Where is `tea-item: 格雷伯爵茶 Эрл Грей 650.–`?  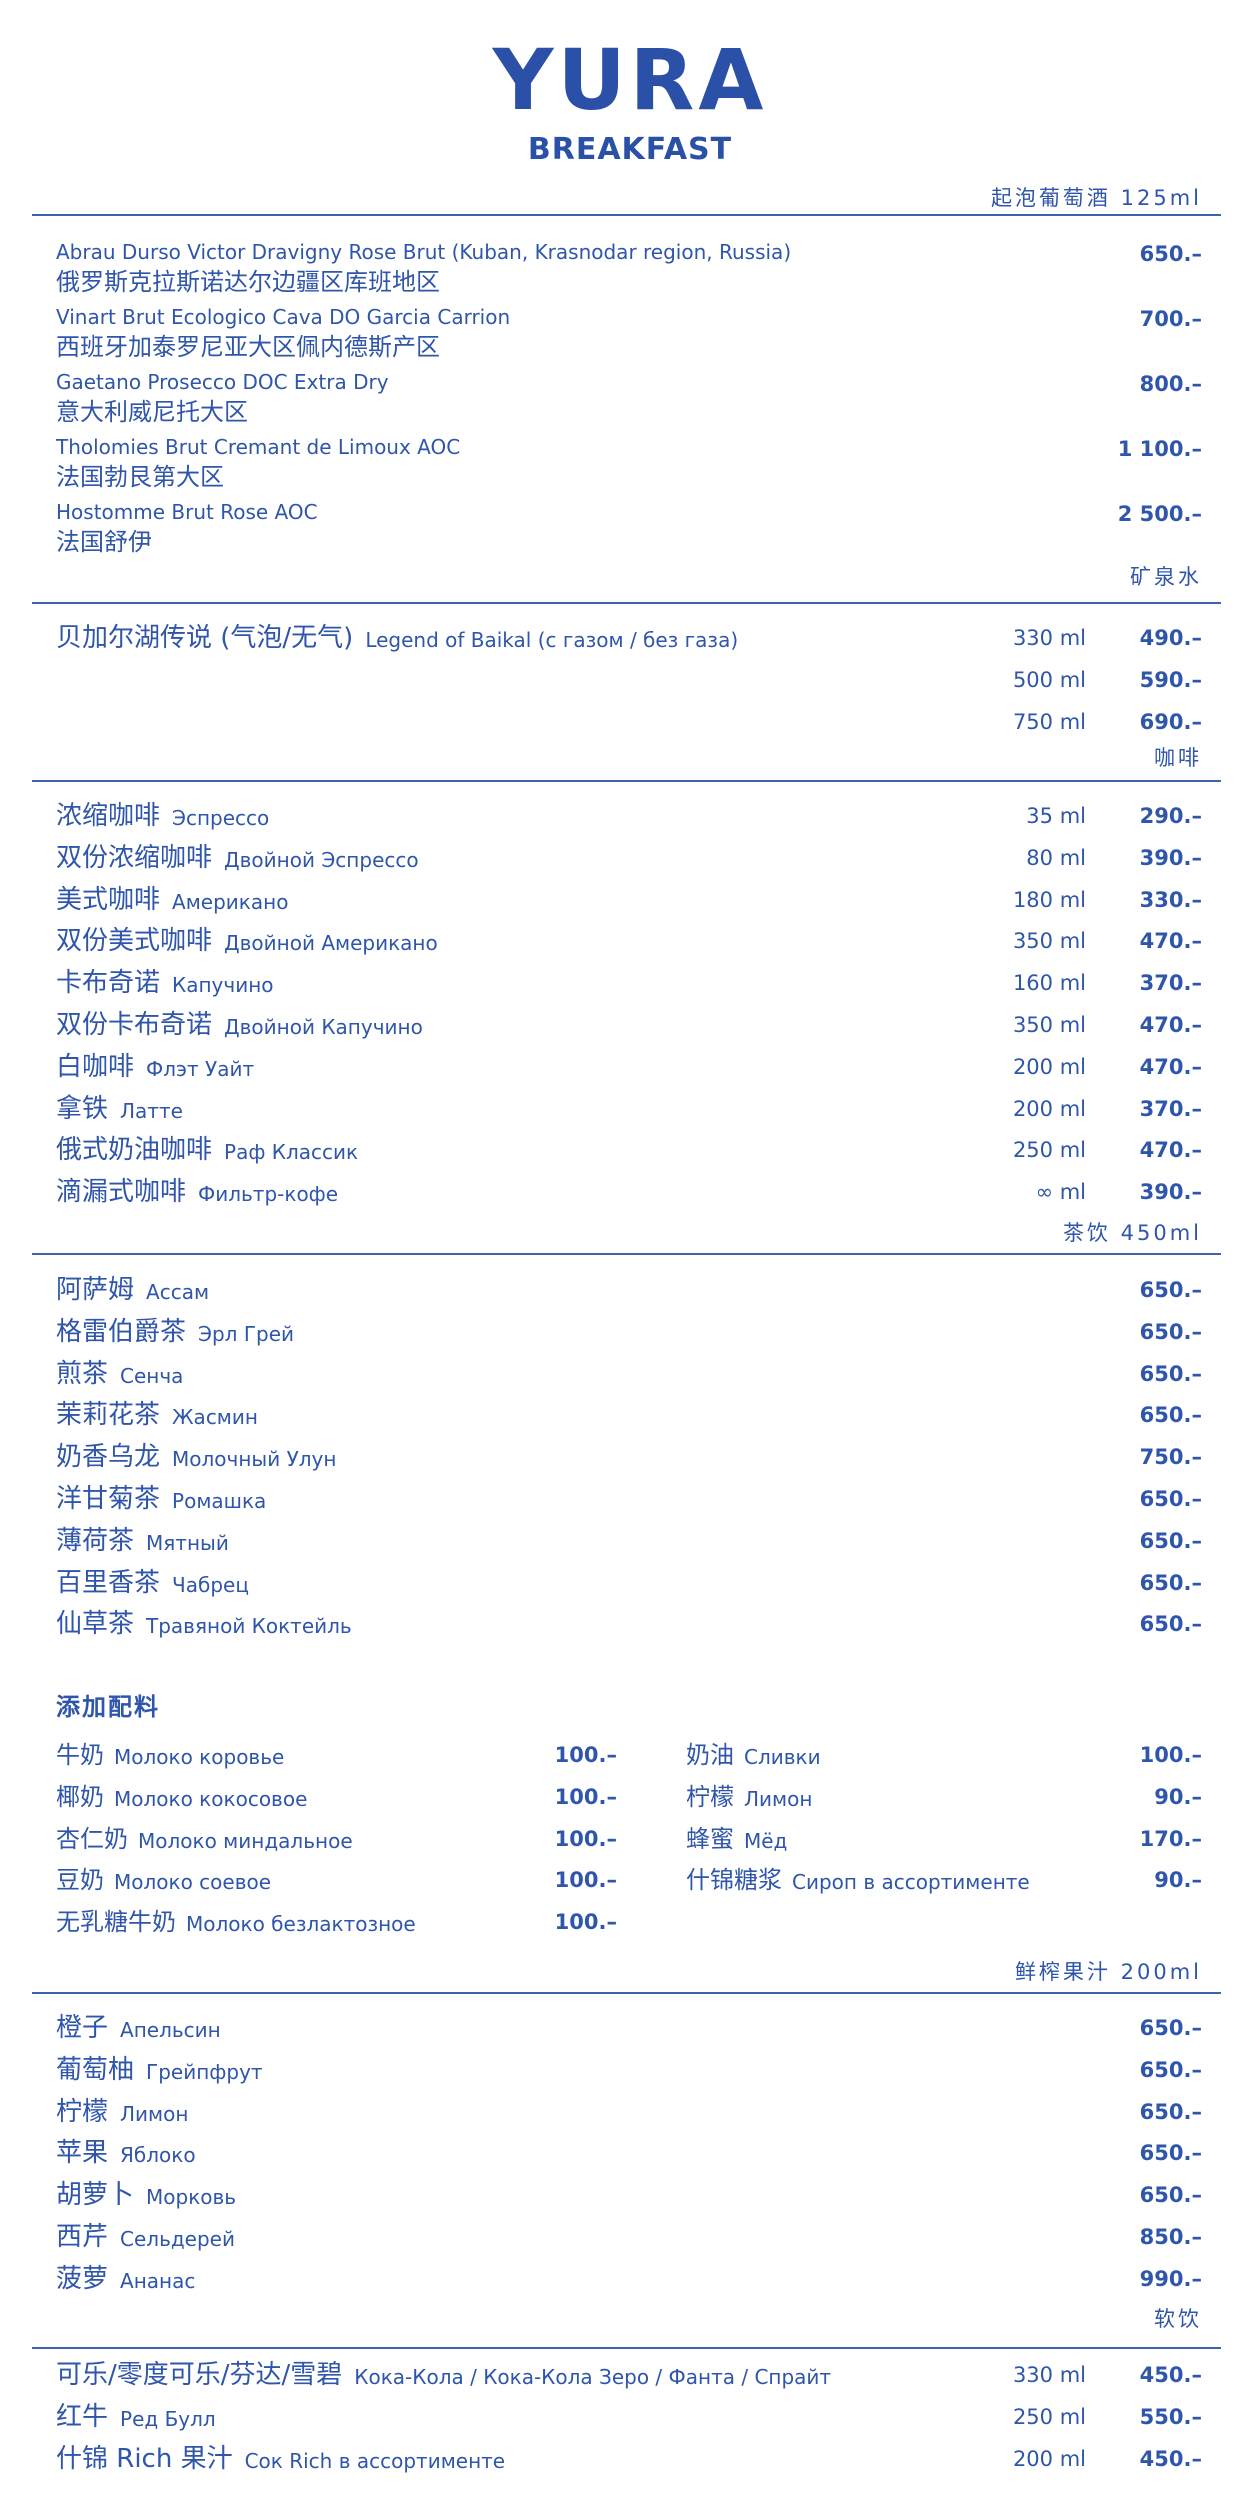
tea-item: 格雷伯爵茶 Эрл Грей 650.– is located at coordinates (629, 1332).